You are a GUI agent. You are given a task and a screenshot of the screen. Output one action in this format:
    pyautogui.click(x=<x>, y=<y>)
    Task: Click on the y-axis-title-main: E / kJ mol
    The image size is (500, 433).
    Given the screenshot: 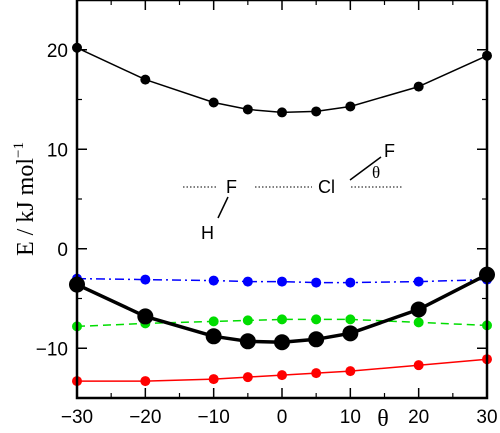 What is the action you would take?
    pyautogui.click(x=26, y=207)
    